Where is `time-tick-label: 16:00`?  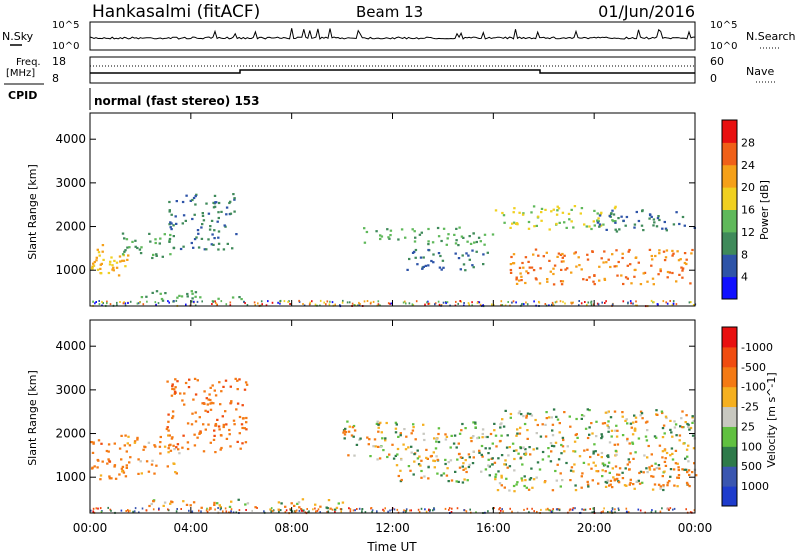 time-tick-label: 16:00 is located at coordinates (493, 528).